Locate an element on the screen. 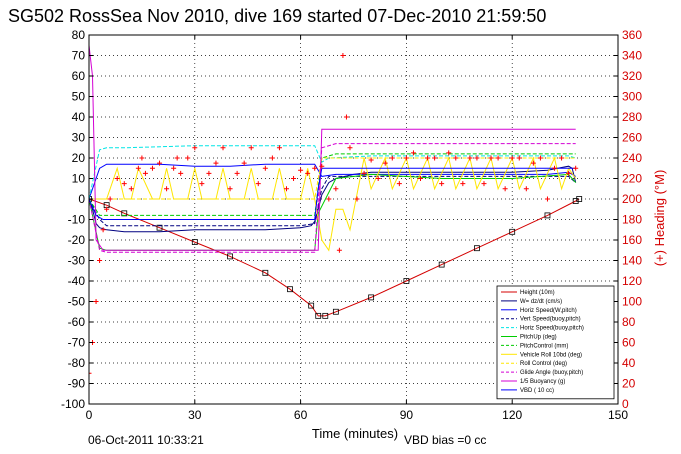 The height and width of the screenshot is (454, 681). x-tick-label: 120 is located at coordinates (512, 415).